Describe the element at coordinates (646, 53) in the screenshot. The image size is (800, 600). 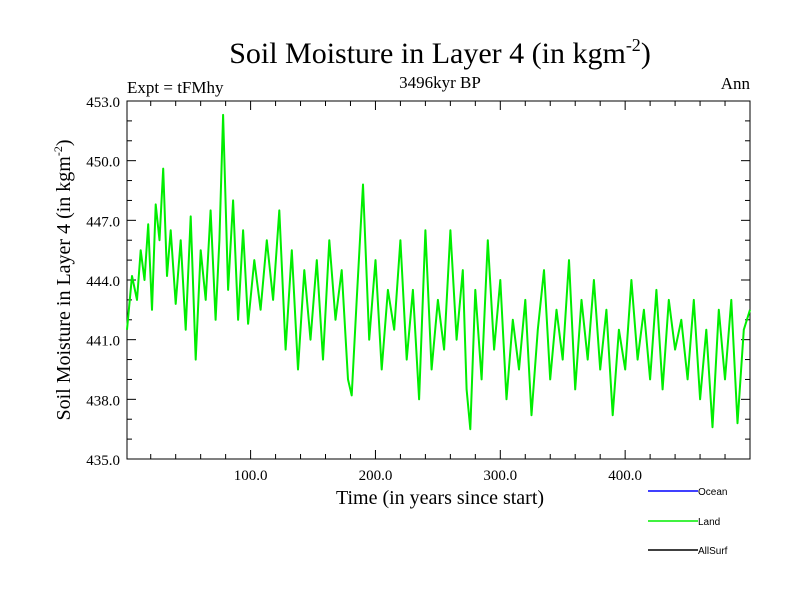
I see `chart-title-close: )` at that location.